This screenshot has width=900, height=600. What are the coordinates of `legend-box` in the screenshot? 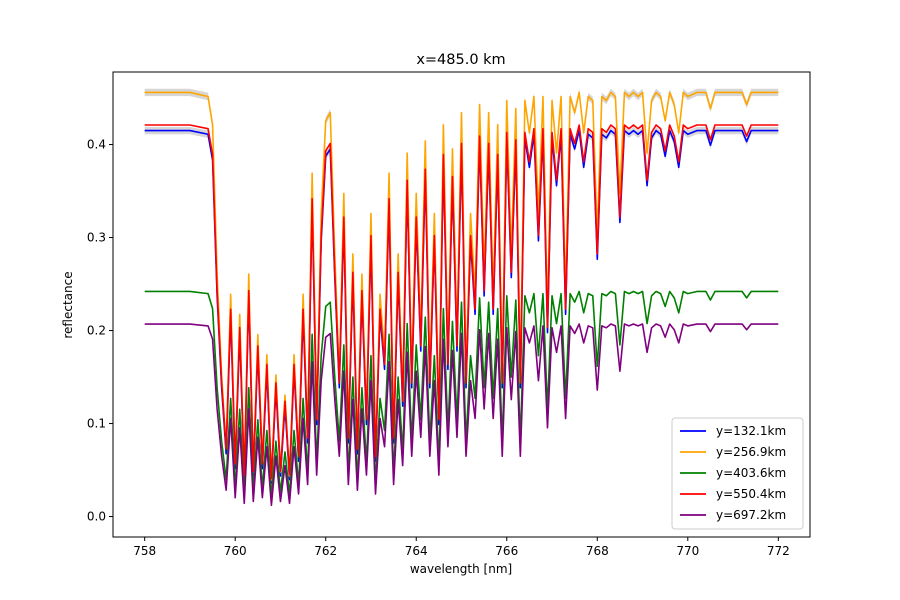 It's located at (737, 473).